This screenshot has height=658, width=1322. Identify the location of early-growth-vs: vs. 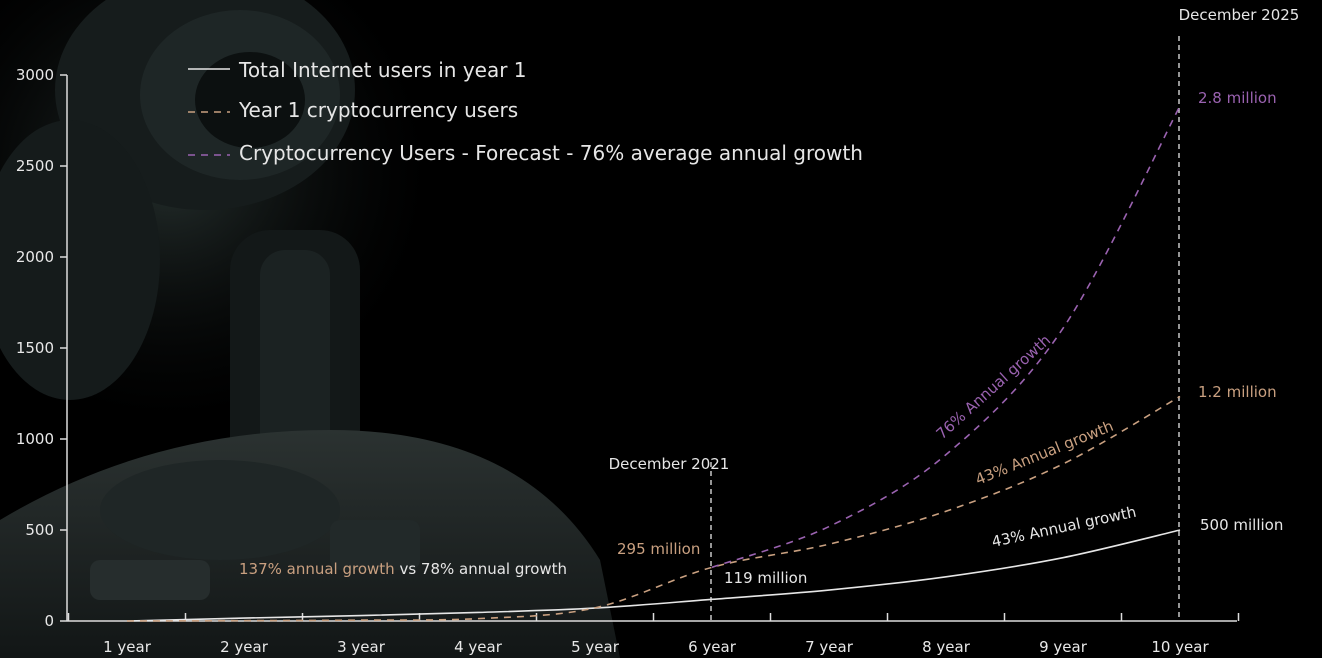
(408, 569).